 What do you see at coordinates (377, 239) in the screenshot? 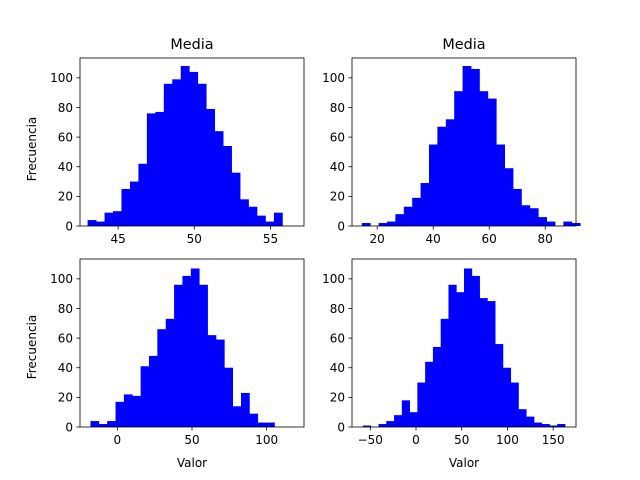
I see `x-tick-label: 20` at bounding box center [377, 239].